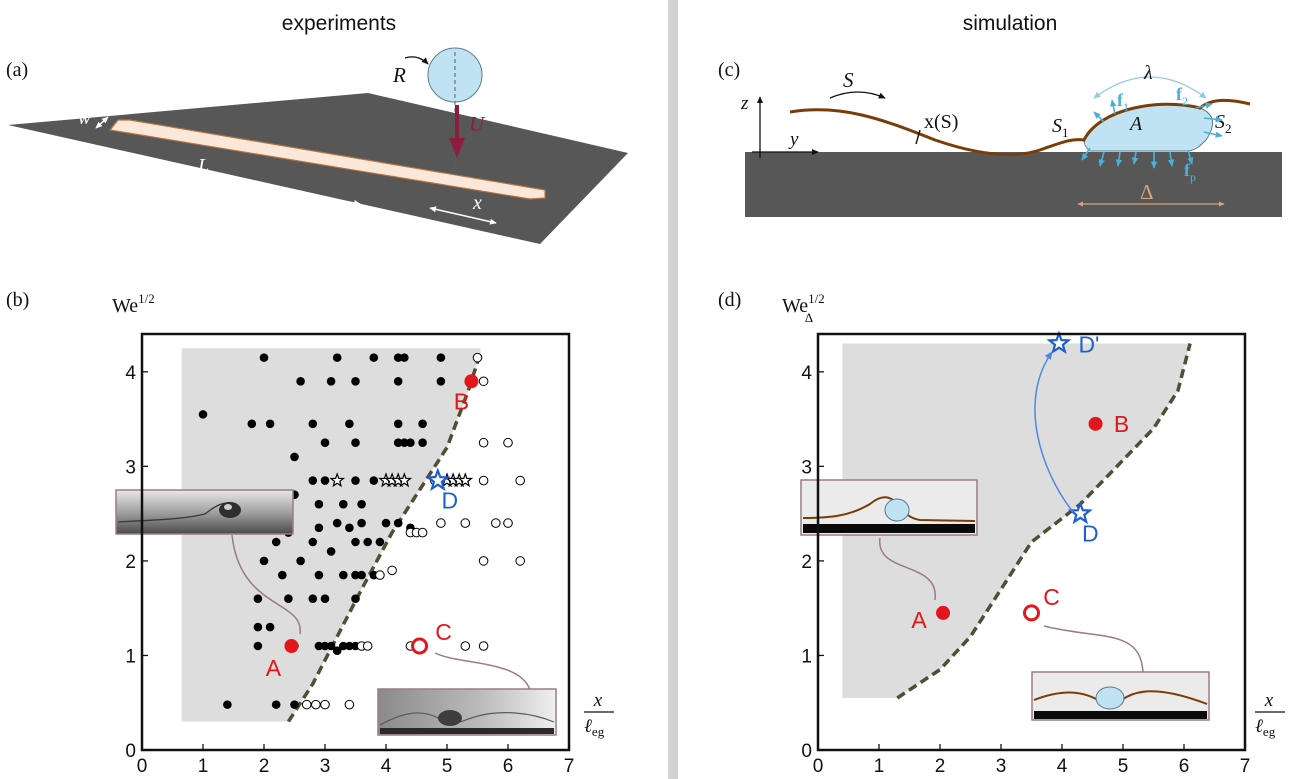  What do you see at coordinates (130, 373) in the screenshot?
I see `chart-b-ytick-label: 4` at bounding box center [130, 373].